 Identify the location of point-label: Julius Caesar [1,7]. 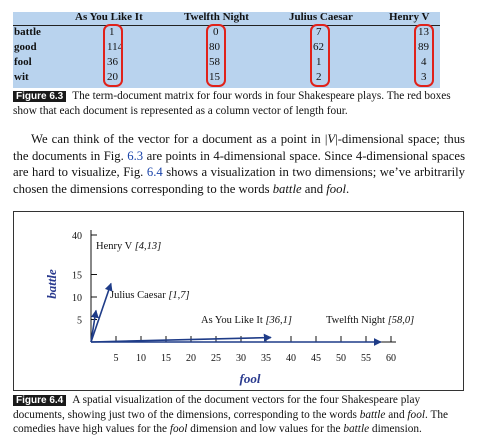
(150, 295).